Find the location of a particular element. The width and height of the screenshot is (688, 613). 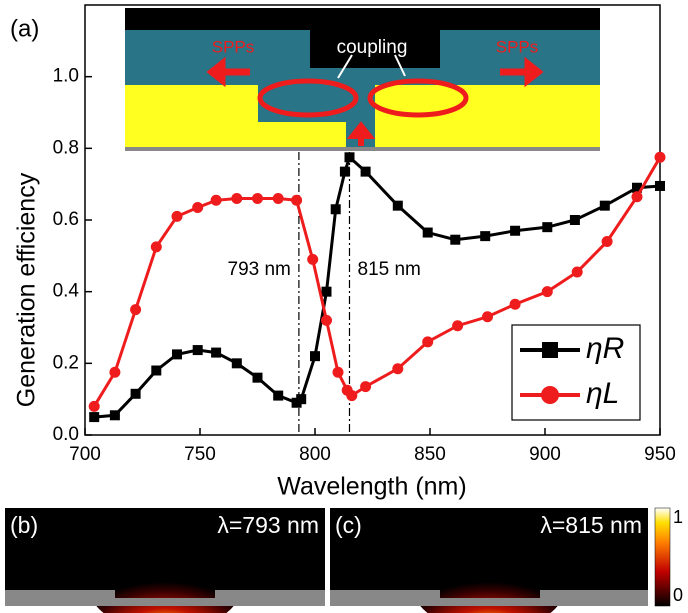

x-tick-label: 700 is located at coordinates (85, 454).